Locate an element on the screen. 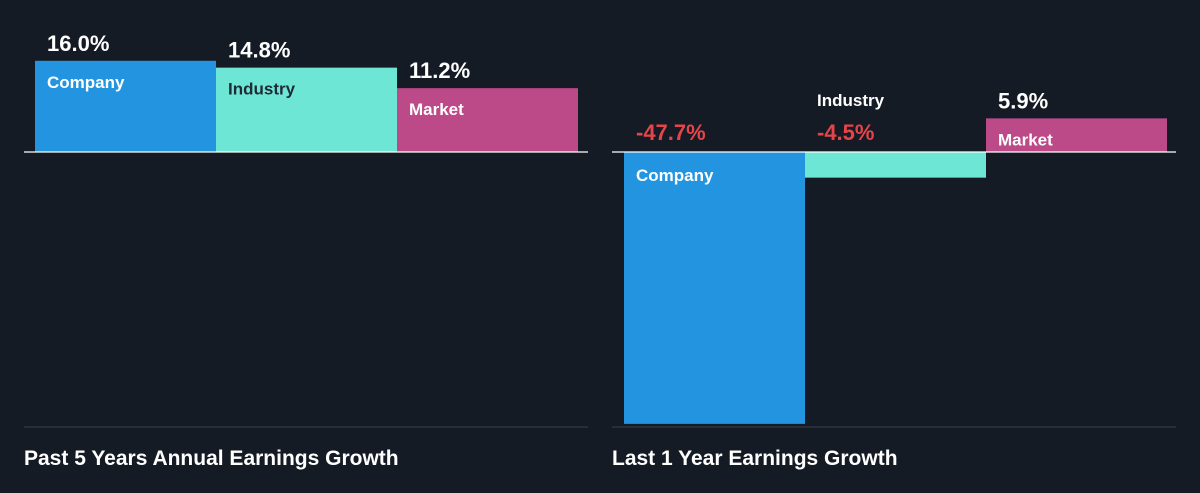 The height and width of the screenshot is (493, 1200). chart-title: Past 5 Years Annual Earnings Growth is located at coordinates (211, 458).